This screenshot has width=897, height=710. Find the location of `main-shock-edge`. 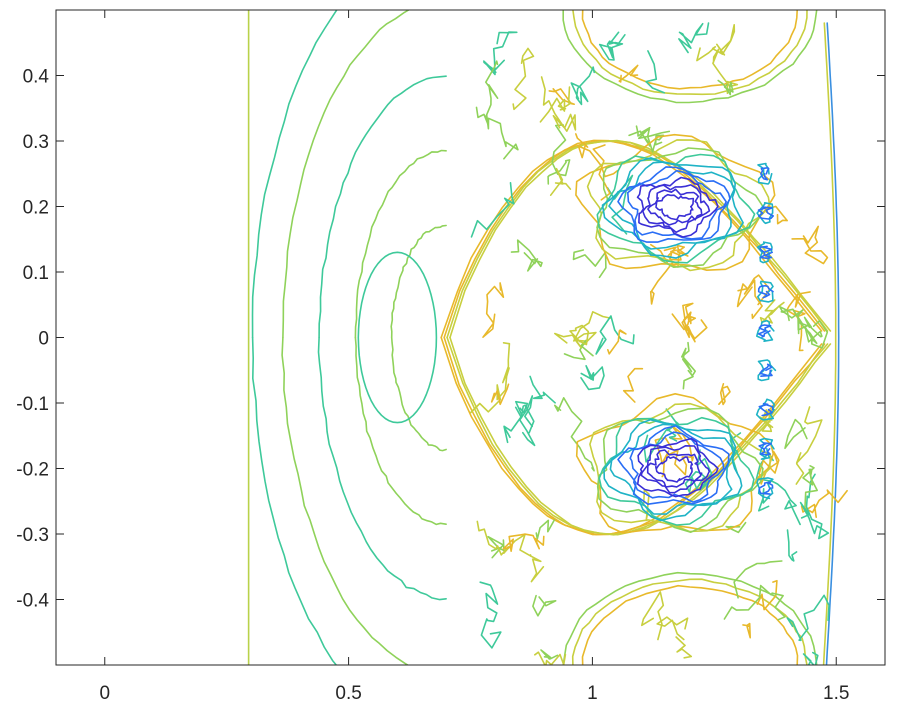

main-shock-edge is located at coordinates (829, 343).